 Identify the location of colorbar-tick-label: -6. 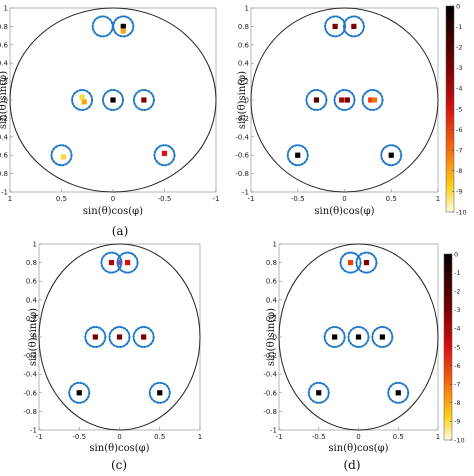
(457, 366).